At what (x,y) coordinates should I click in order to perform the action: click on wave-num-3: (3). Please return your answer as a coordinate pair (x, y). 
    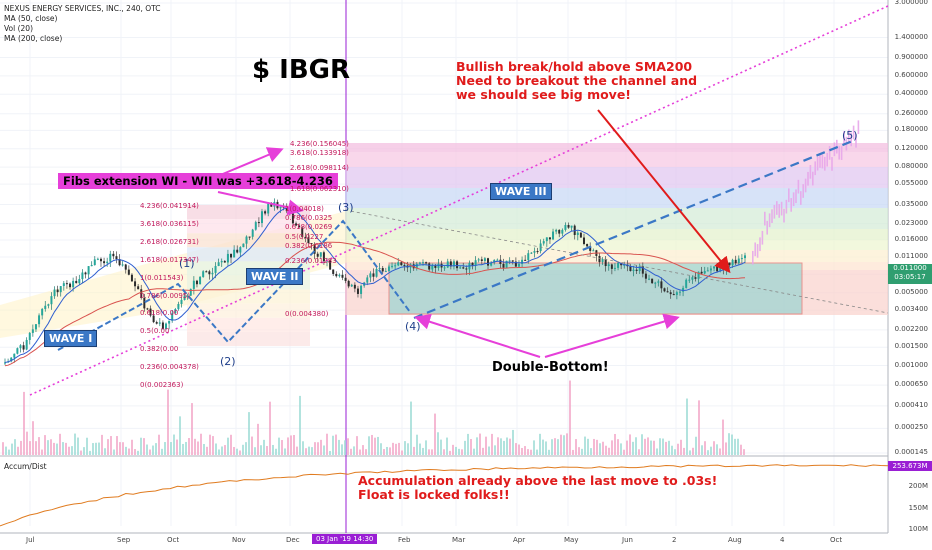
    Looking at the image, I should click on (346, 207).